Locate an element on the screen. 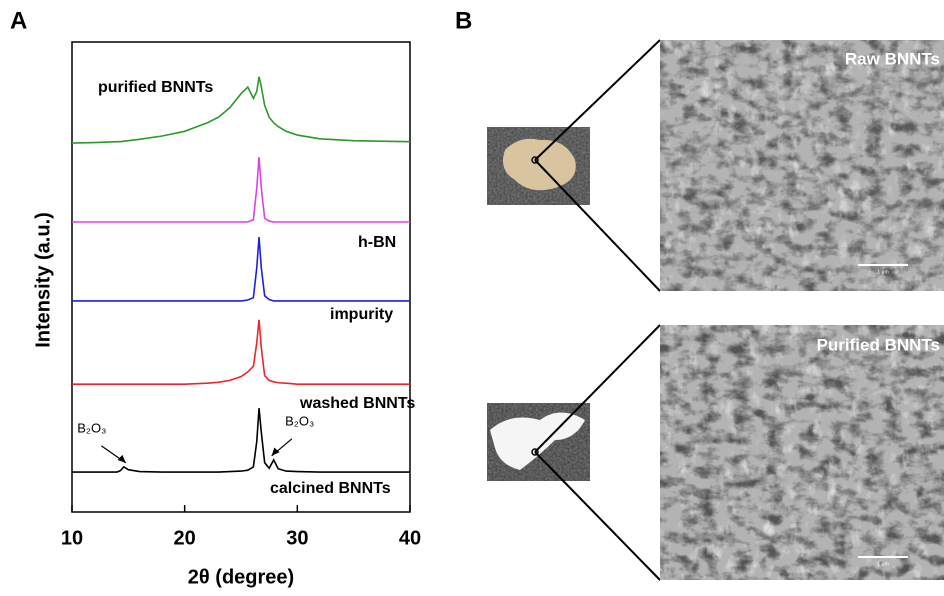 This screenshot has width=944, height=596. image-label: Purified BNNTs is located at coordinates (878, 344).